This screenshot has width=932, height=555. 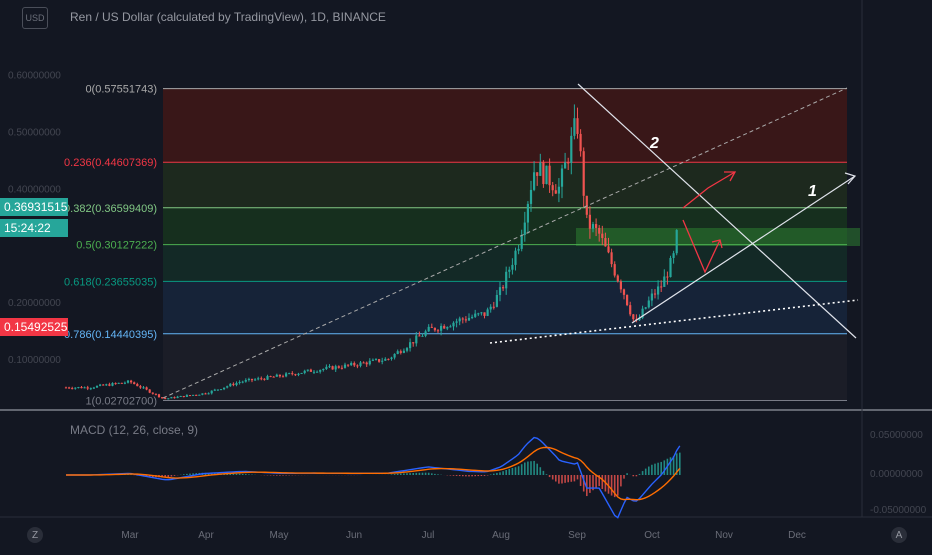 I want to click on signal-line, so click(x=373, y=473).